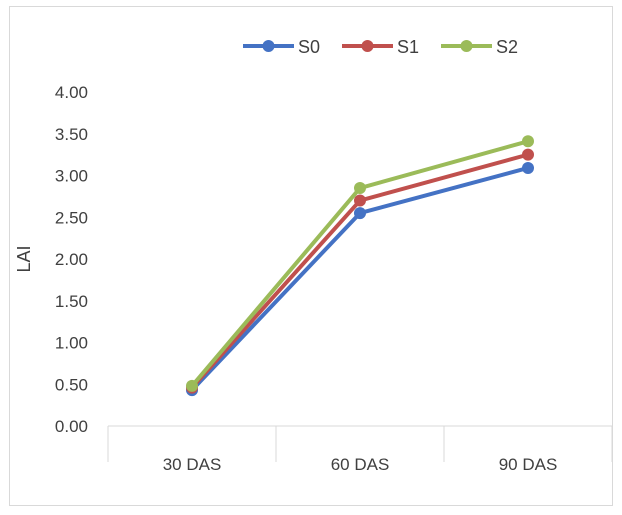 The image size is (622, 515). Describe the element at coordinates (360, 449) in the screenshot. I see `x-axis: 30 DAS 60 DAS 90 DAS` at that location.